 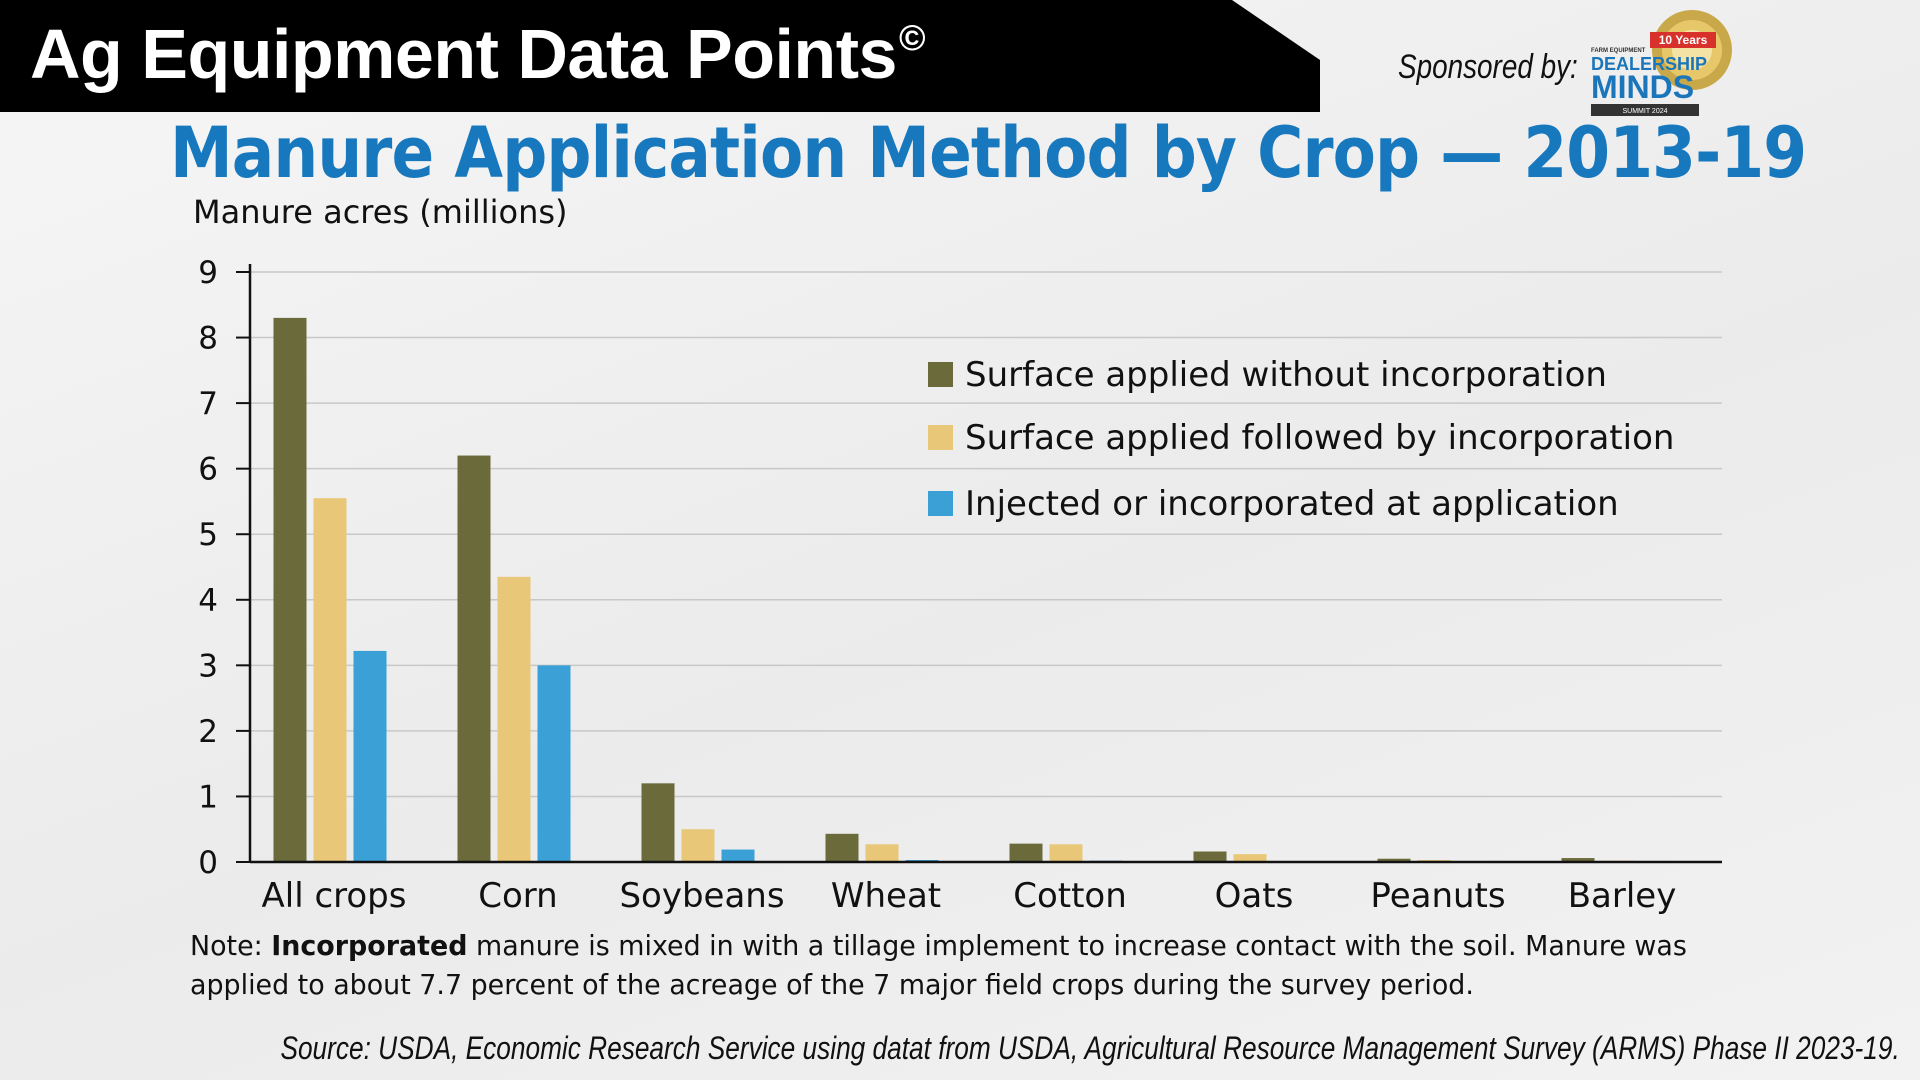 What do you see at coordinates (1437, 896) in the screenshot?
I see `x-tick-label: Peanuts` at bounding box center [1437, 896].